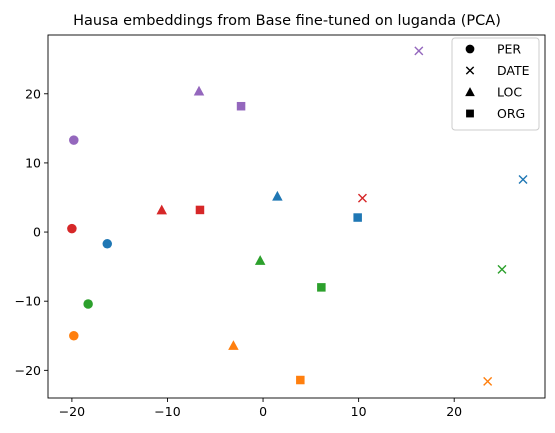 This screenshot has width=555, height=433. I want to click on y-axis: −20 −10 0 10 20, so click(31, 232).